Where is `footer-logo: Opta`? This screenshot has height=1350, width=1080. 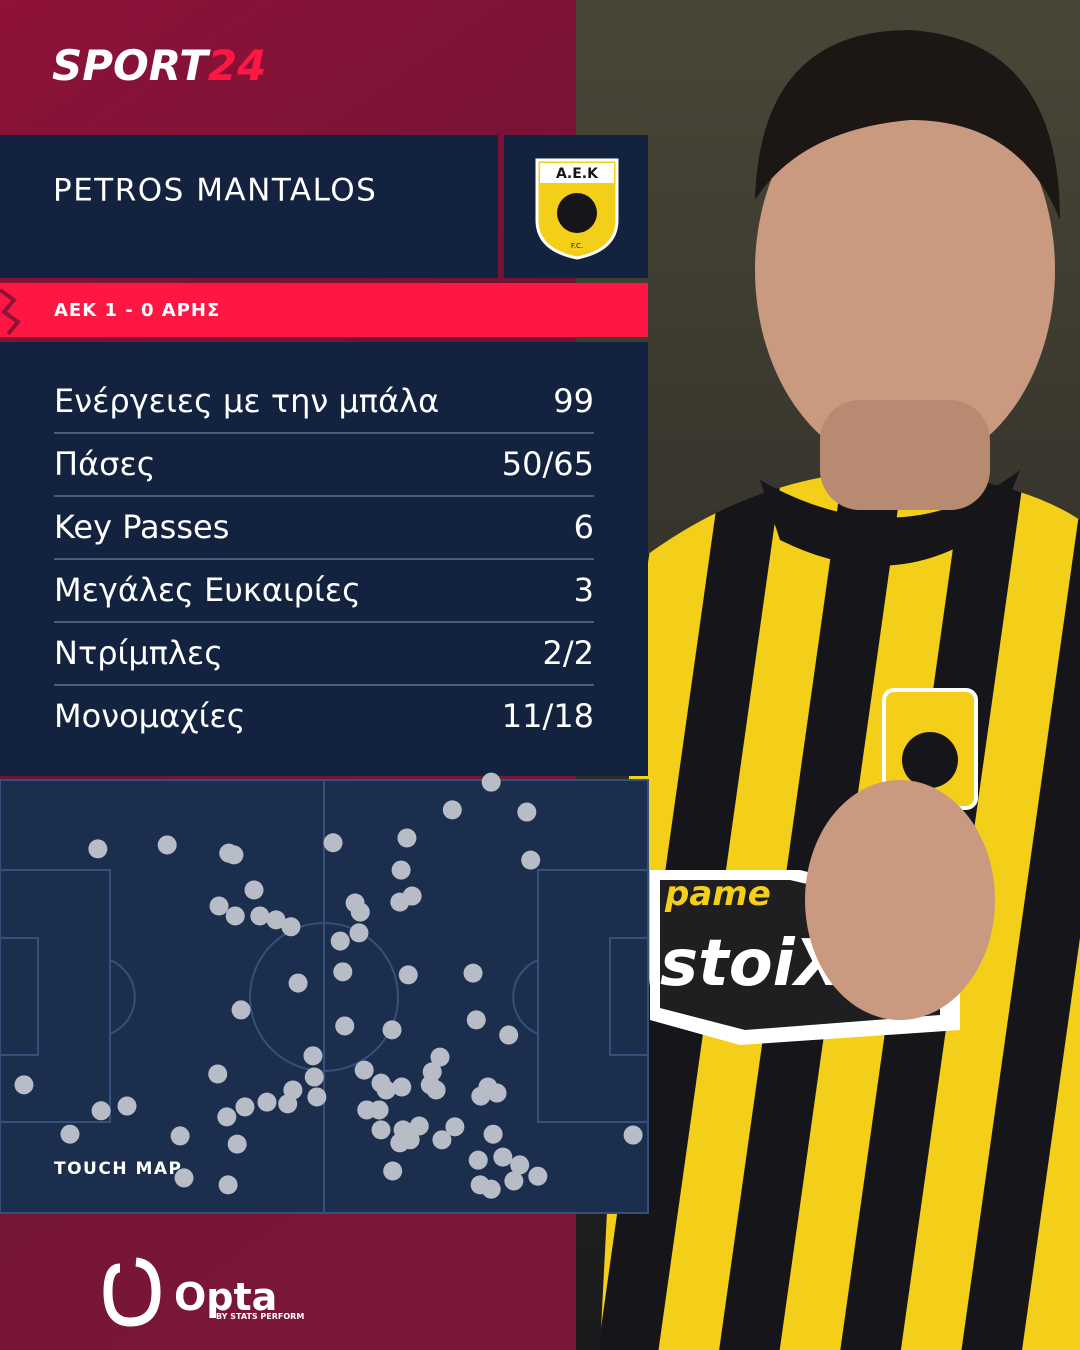 footer-logo: Opta is located at coordinates (225, 1297).